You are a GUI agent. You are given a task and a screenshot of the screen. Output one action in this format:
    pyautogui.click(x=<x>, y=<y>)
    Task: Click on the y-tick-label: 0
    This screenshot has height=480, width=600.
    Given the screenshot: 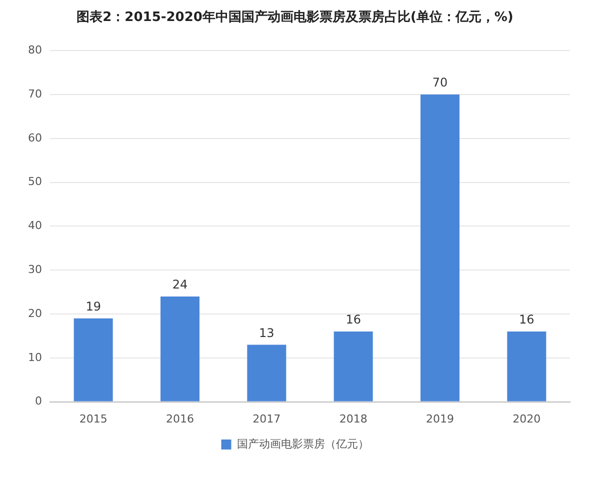 What is the action you would take?
    pyautogui.click(x=38, y=401)
    